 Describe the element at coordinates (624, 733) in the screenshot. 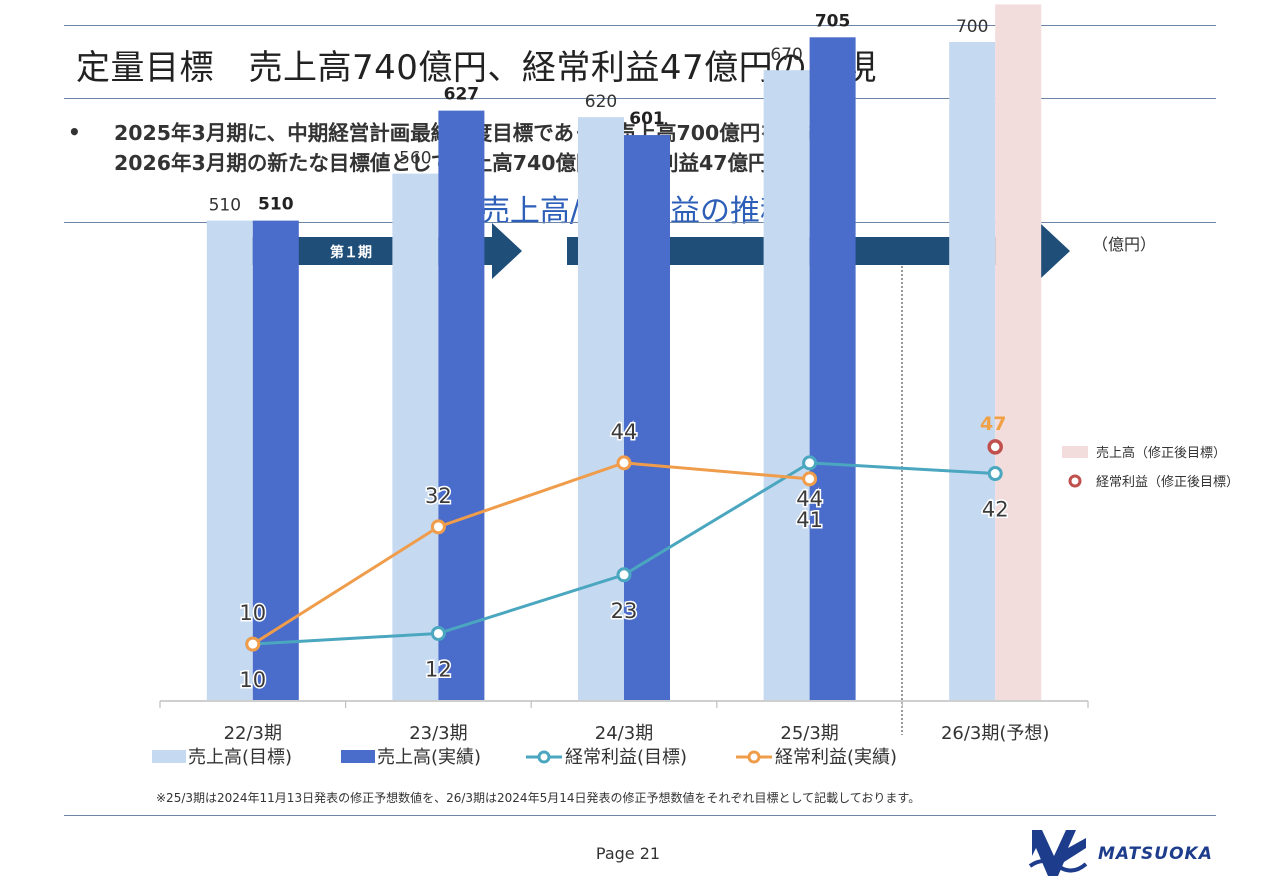

I see `x-tick-label: 24/3期` at that location.